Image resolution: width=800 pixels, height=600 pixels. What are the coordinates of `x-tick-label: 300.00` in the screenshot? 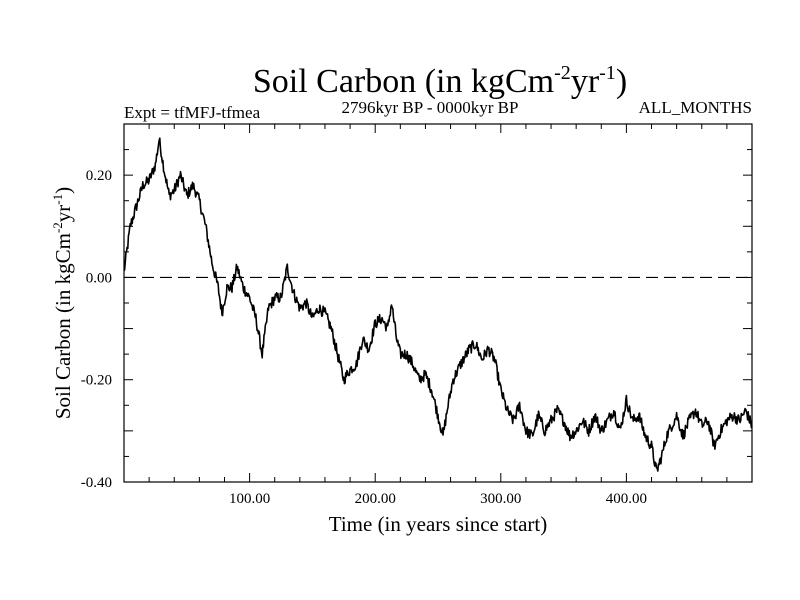 It's located at (500, 499).